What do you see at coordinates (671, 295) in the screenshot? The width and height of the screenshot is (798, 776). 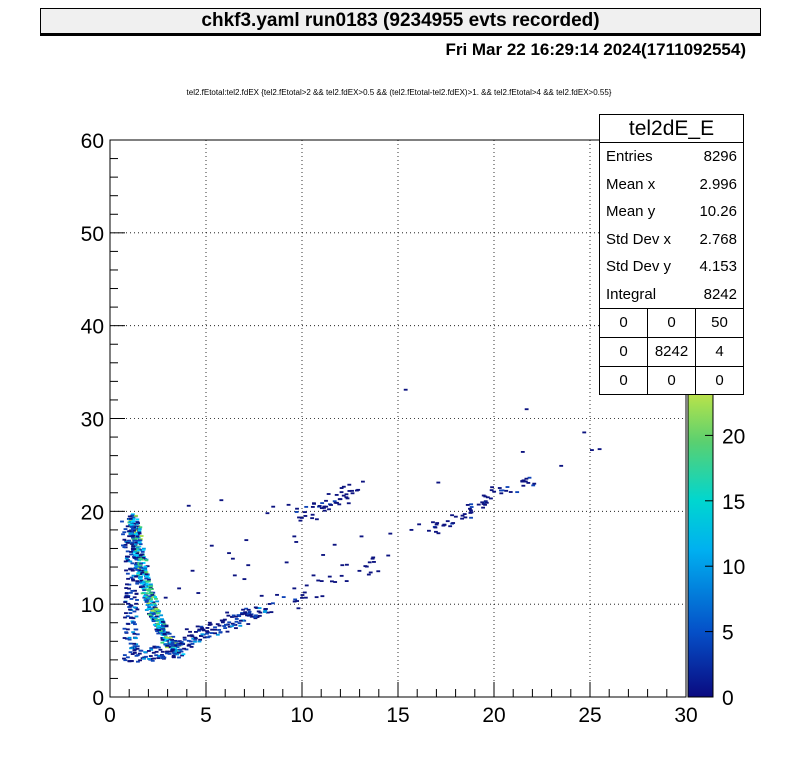 I see `stat-row-integral: Integral 8242` at bounding box center [671, 295].